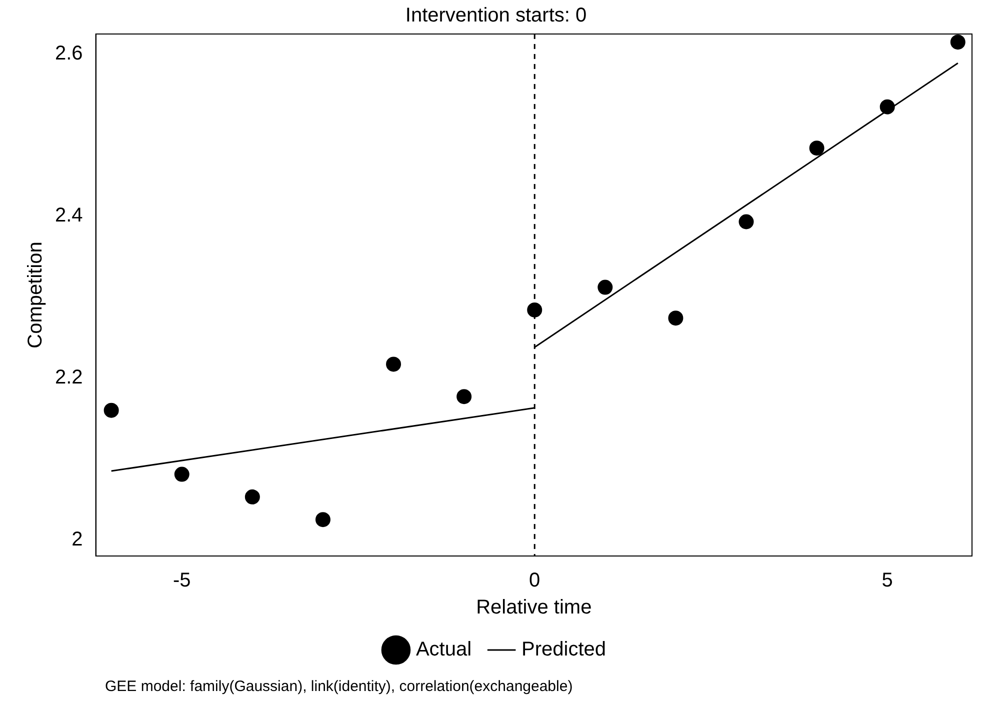 This screenshot has height=727, width=1000. Describe the element at coordinates (35, 295) in the screenshot. I see `y-axis-title: Competition` at that location.